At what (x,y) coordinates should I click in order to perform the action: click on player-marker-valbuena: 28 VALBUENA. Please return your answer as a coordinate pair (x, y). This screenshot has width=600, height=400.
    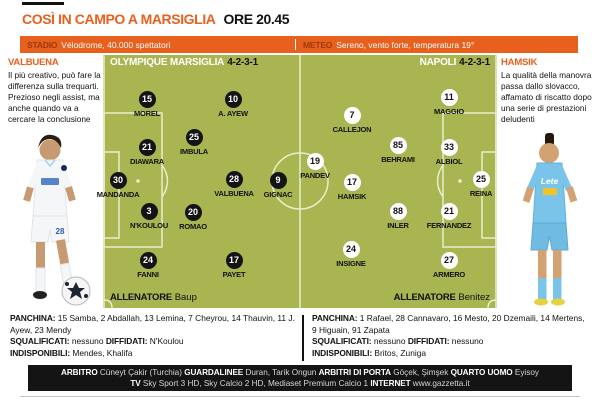
    Looking at the image, I should click on (234, 184).